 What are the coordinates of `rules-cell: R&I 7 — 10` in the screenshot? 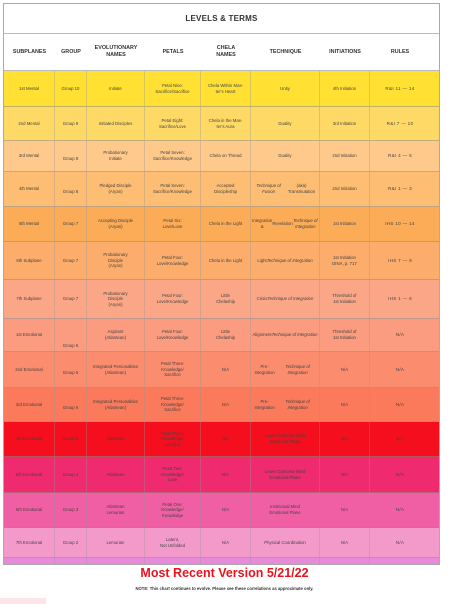 It's located at (400, 123).